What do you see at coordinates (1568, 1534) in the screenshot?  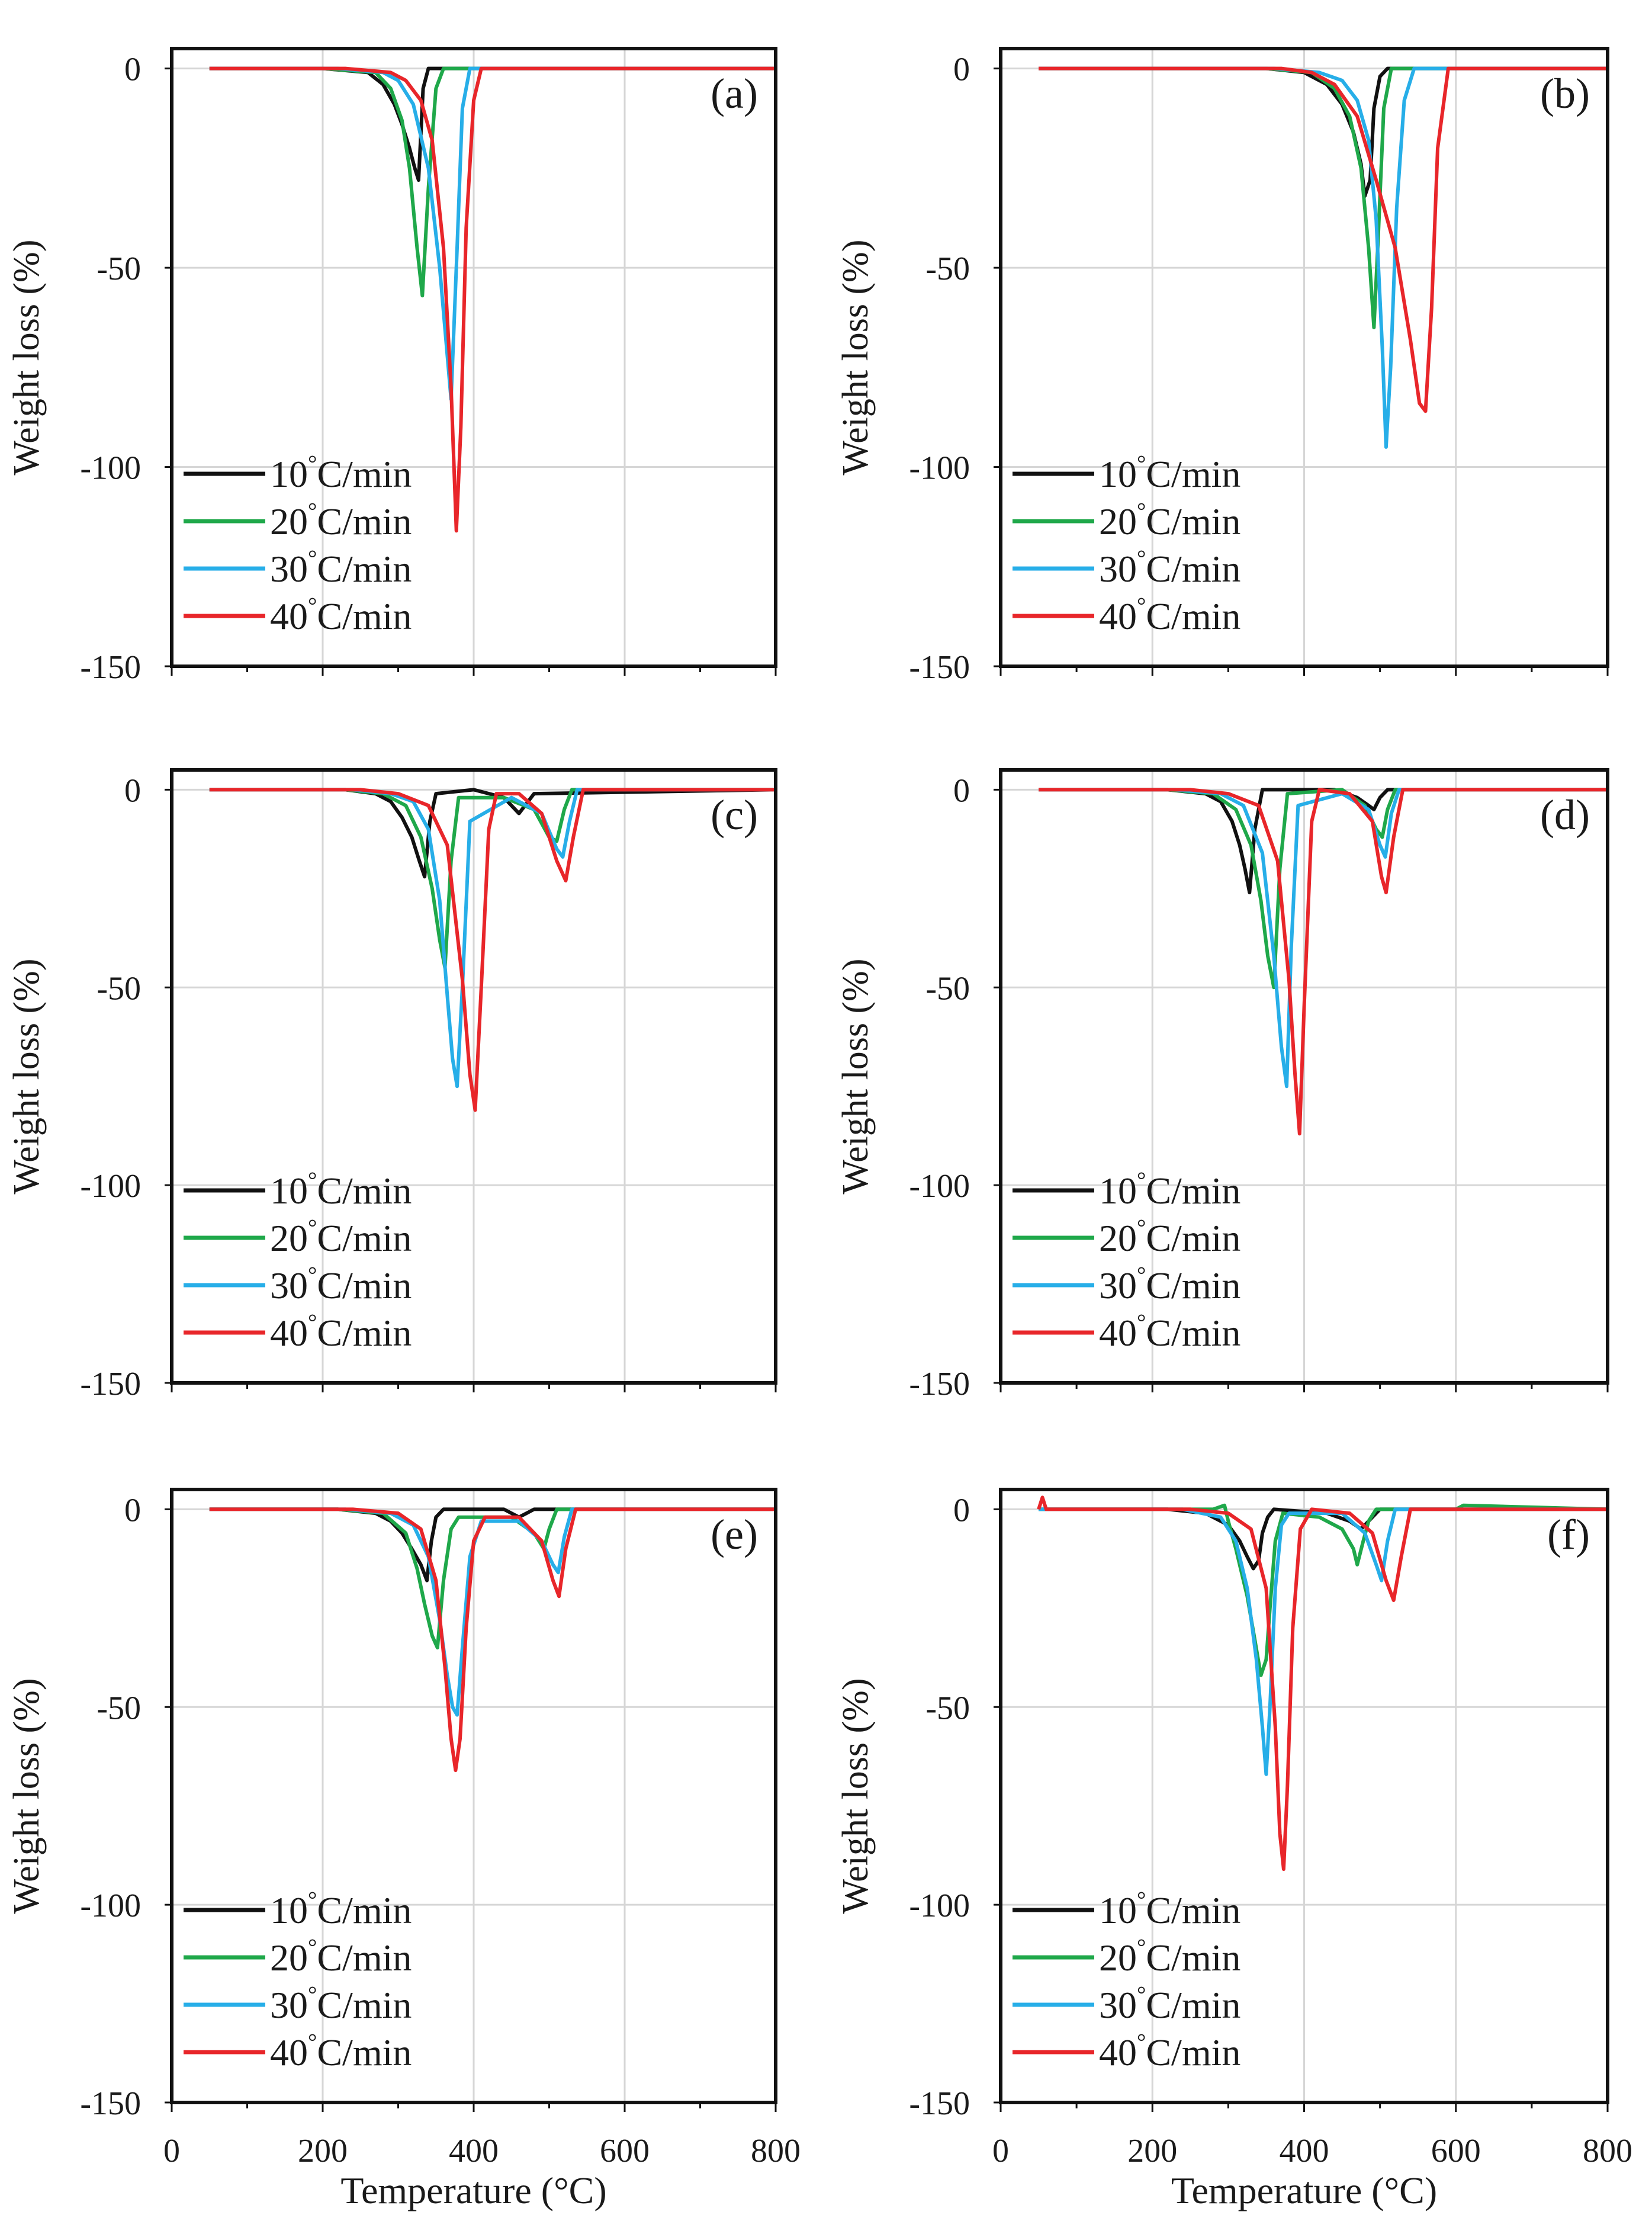 I see `panel-label: (f)` at bounding box center [1568, 1534].